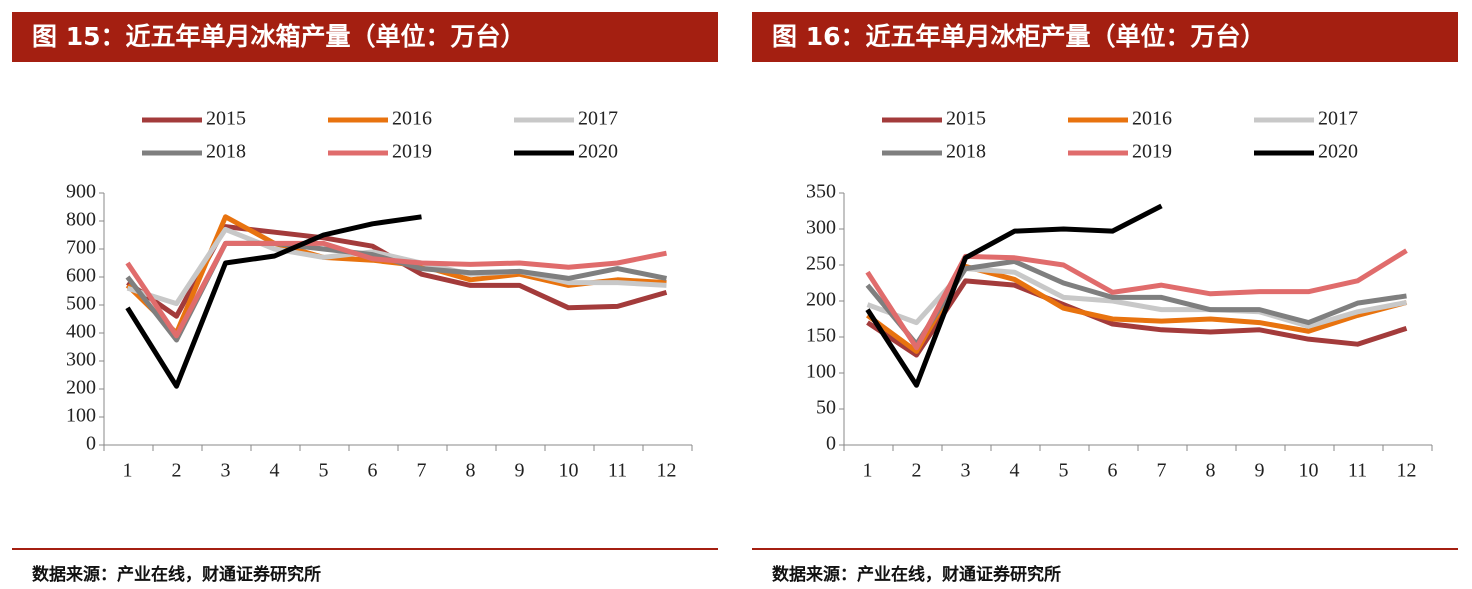  I want to click on y-tick-label: 50, so click(826, 408).